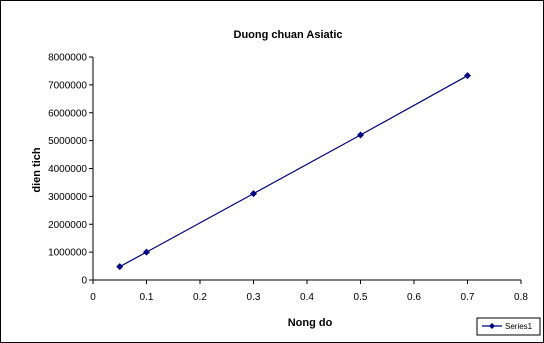 The width and height of the screenshot is (544, 343). Describe the element at coordinates (84, 281) in the screenshot. I see `y-tick-label: 0` at that location.